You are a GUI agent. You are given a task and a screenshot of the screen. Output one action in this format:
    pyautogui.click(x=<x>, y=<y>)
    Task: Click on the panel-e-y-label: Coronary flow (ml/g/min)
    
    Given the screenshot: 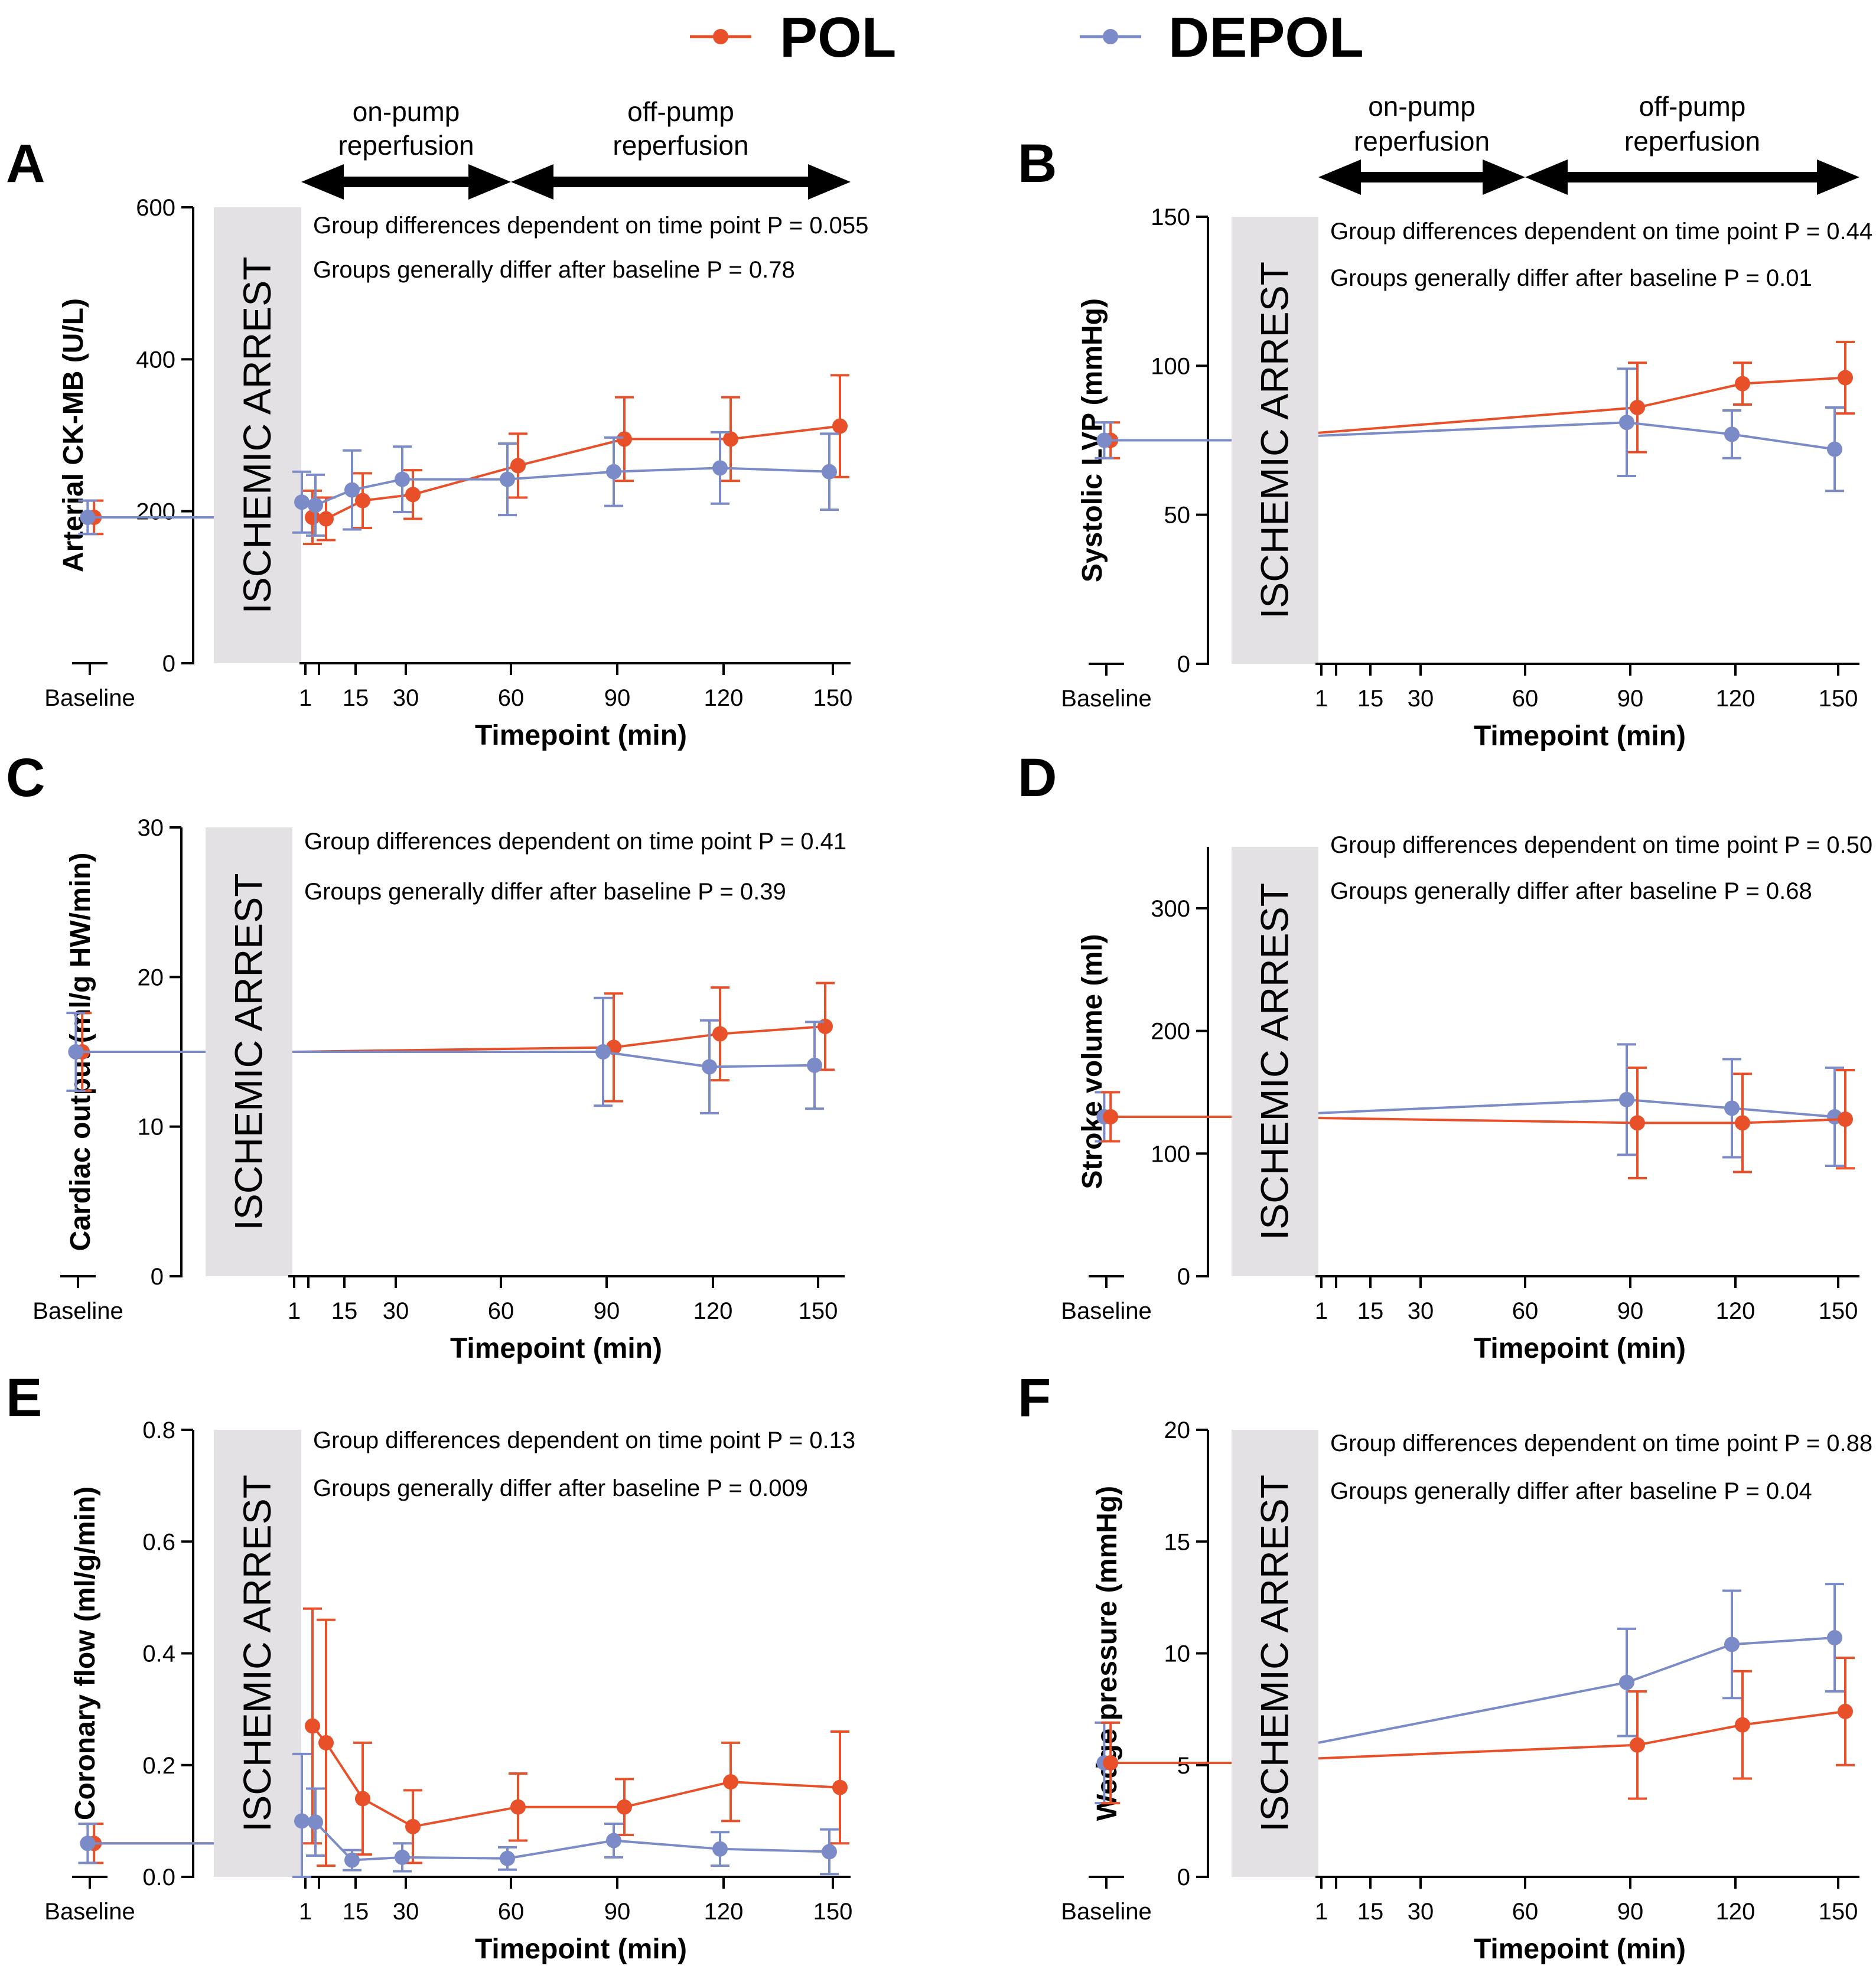 What is the action you would take?
    pyautogui.click(x=85, y=1653)
    